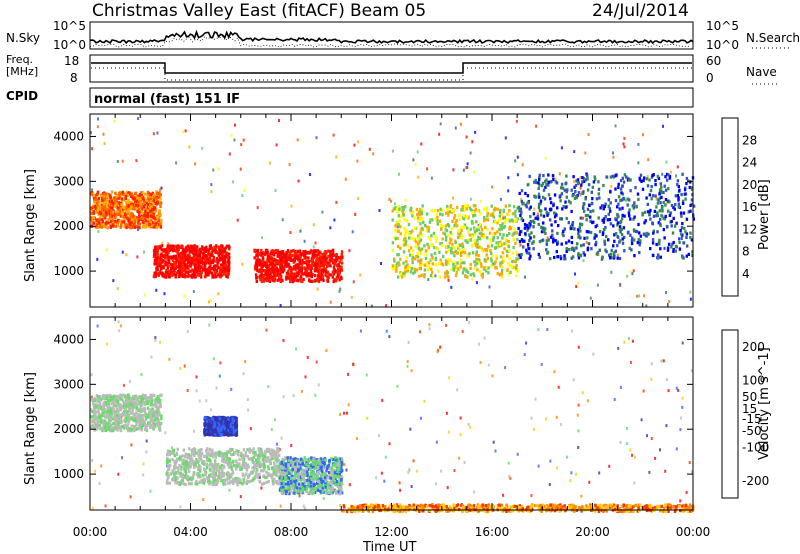  Describe the element at coordinates (30, 225) in the screenshot. I see `power-ylabel: Slant Range [km]` at that location.